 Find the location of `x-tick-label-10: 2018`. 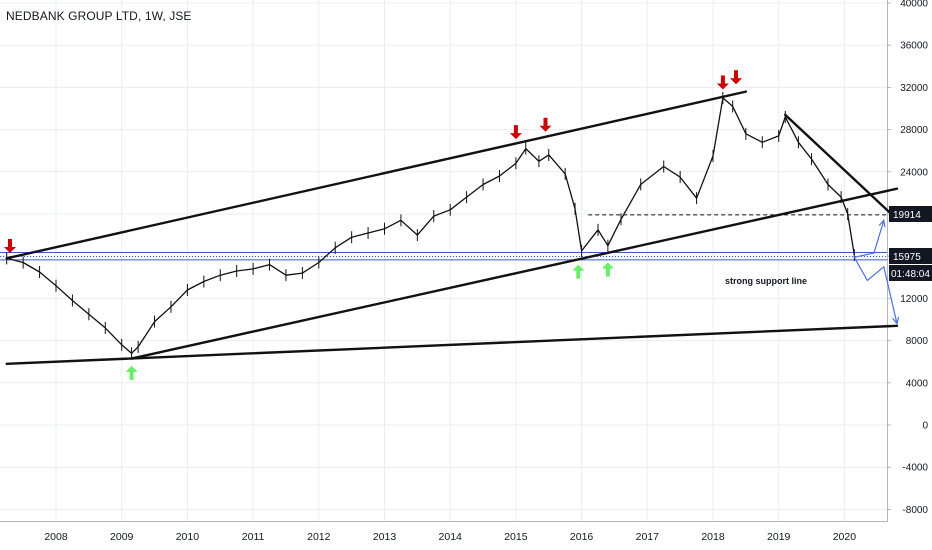

x-tick-label-10: 2018 is located at coordinates (713, 537).